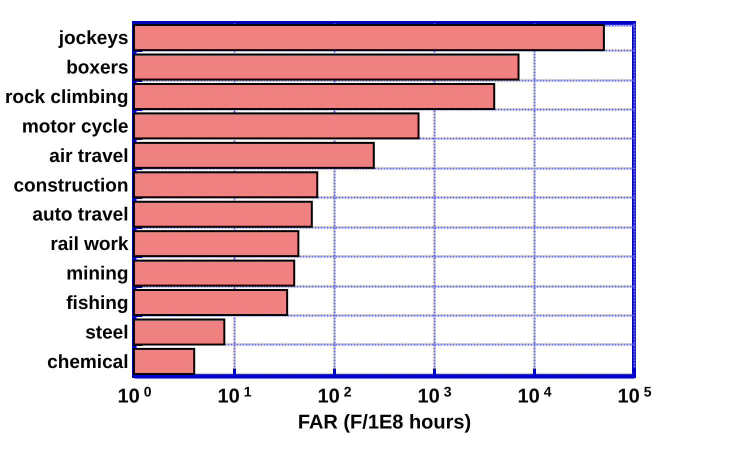  I want to click on y-tick-label: air travel, so click(88, 156).